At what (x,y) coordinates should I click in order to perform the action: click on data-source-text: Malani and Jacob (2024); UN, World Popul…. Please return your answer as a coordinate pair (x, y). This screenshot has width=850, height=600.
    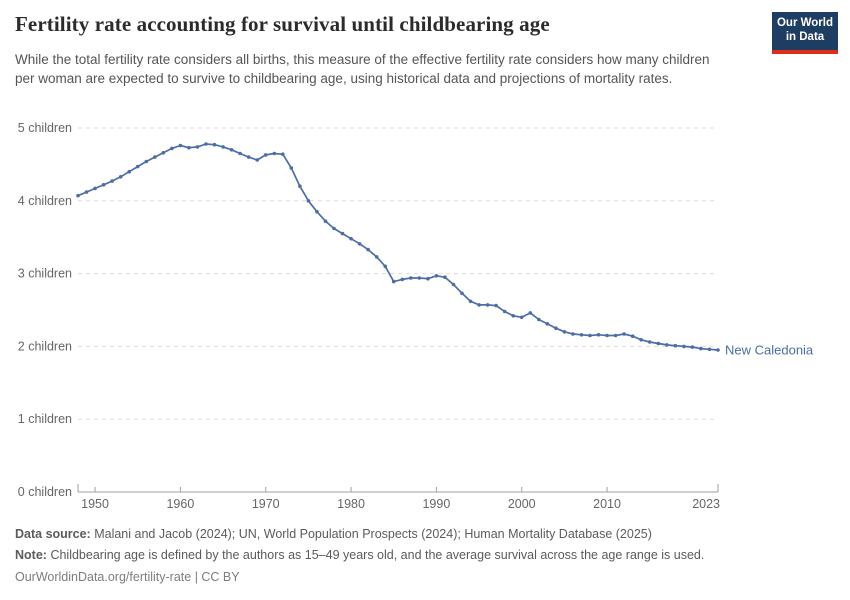
    Looking at the image, I should click on (373, 534).